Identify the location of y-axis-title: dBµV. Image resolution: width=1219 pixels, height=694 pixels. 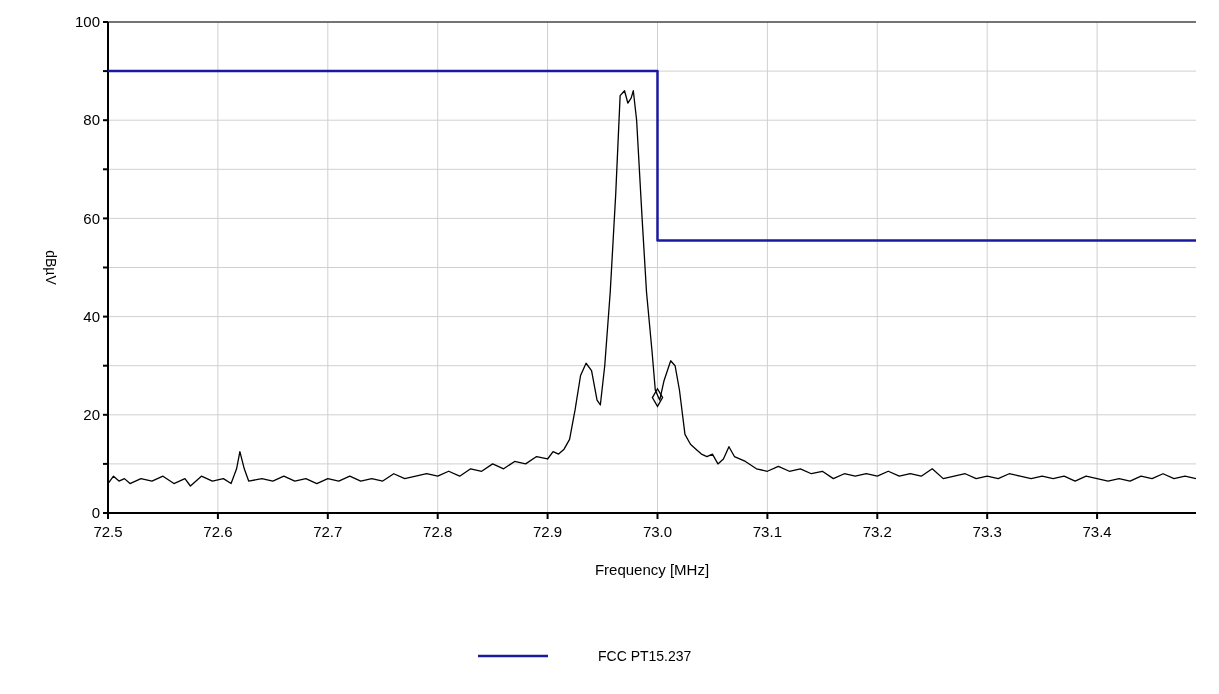
(51, 268).